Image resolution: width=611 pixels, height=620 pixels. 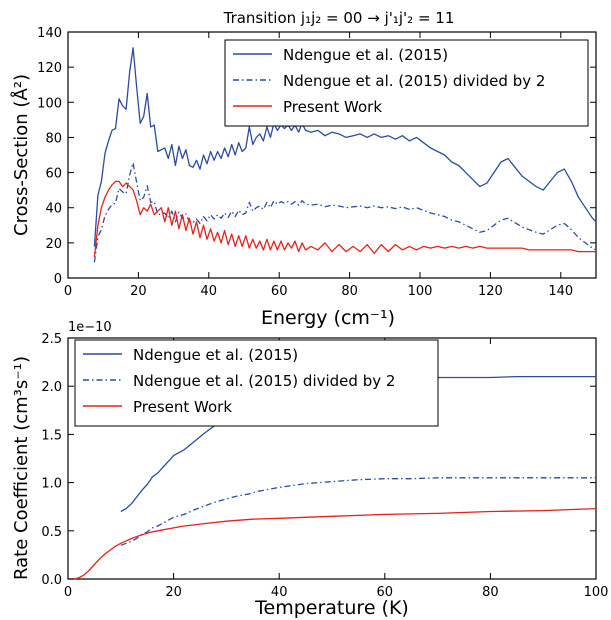 I want to click on x-axis-label: Temperature (K), so click(x=331, y=608).